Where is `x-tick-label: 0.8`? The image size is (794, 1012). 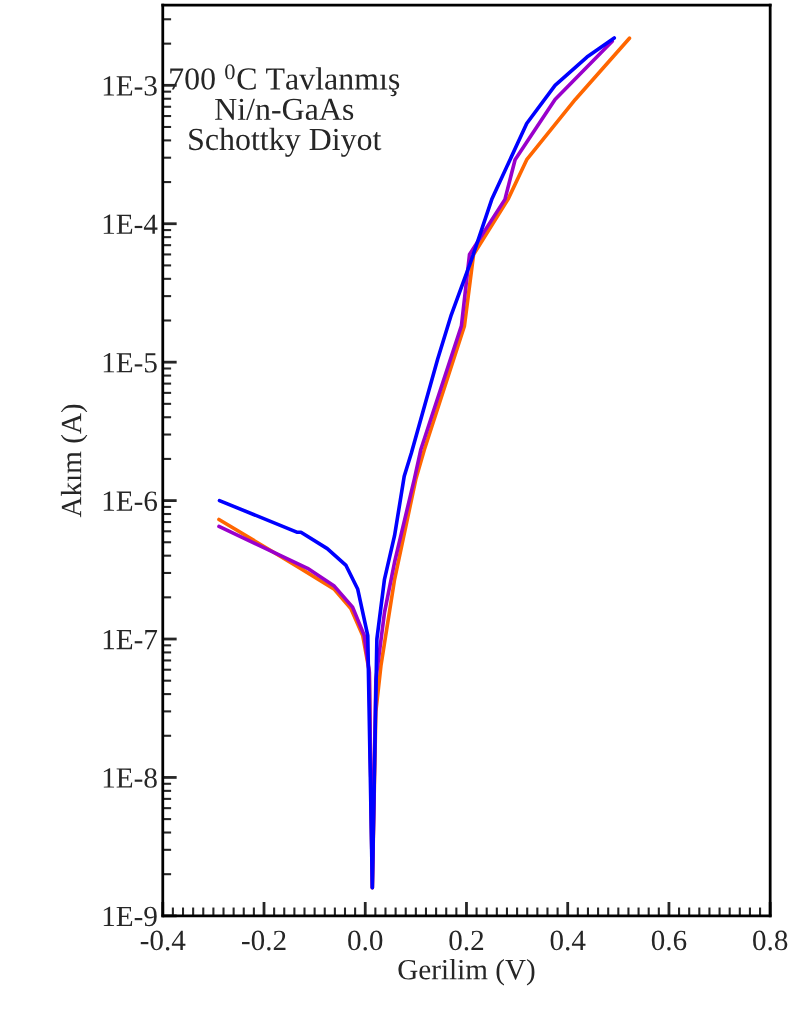
x-tick-label: 0.8 is located at coordinates (770, 940).